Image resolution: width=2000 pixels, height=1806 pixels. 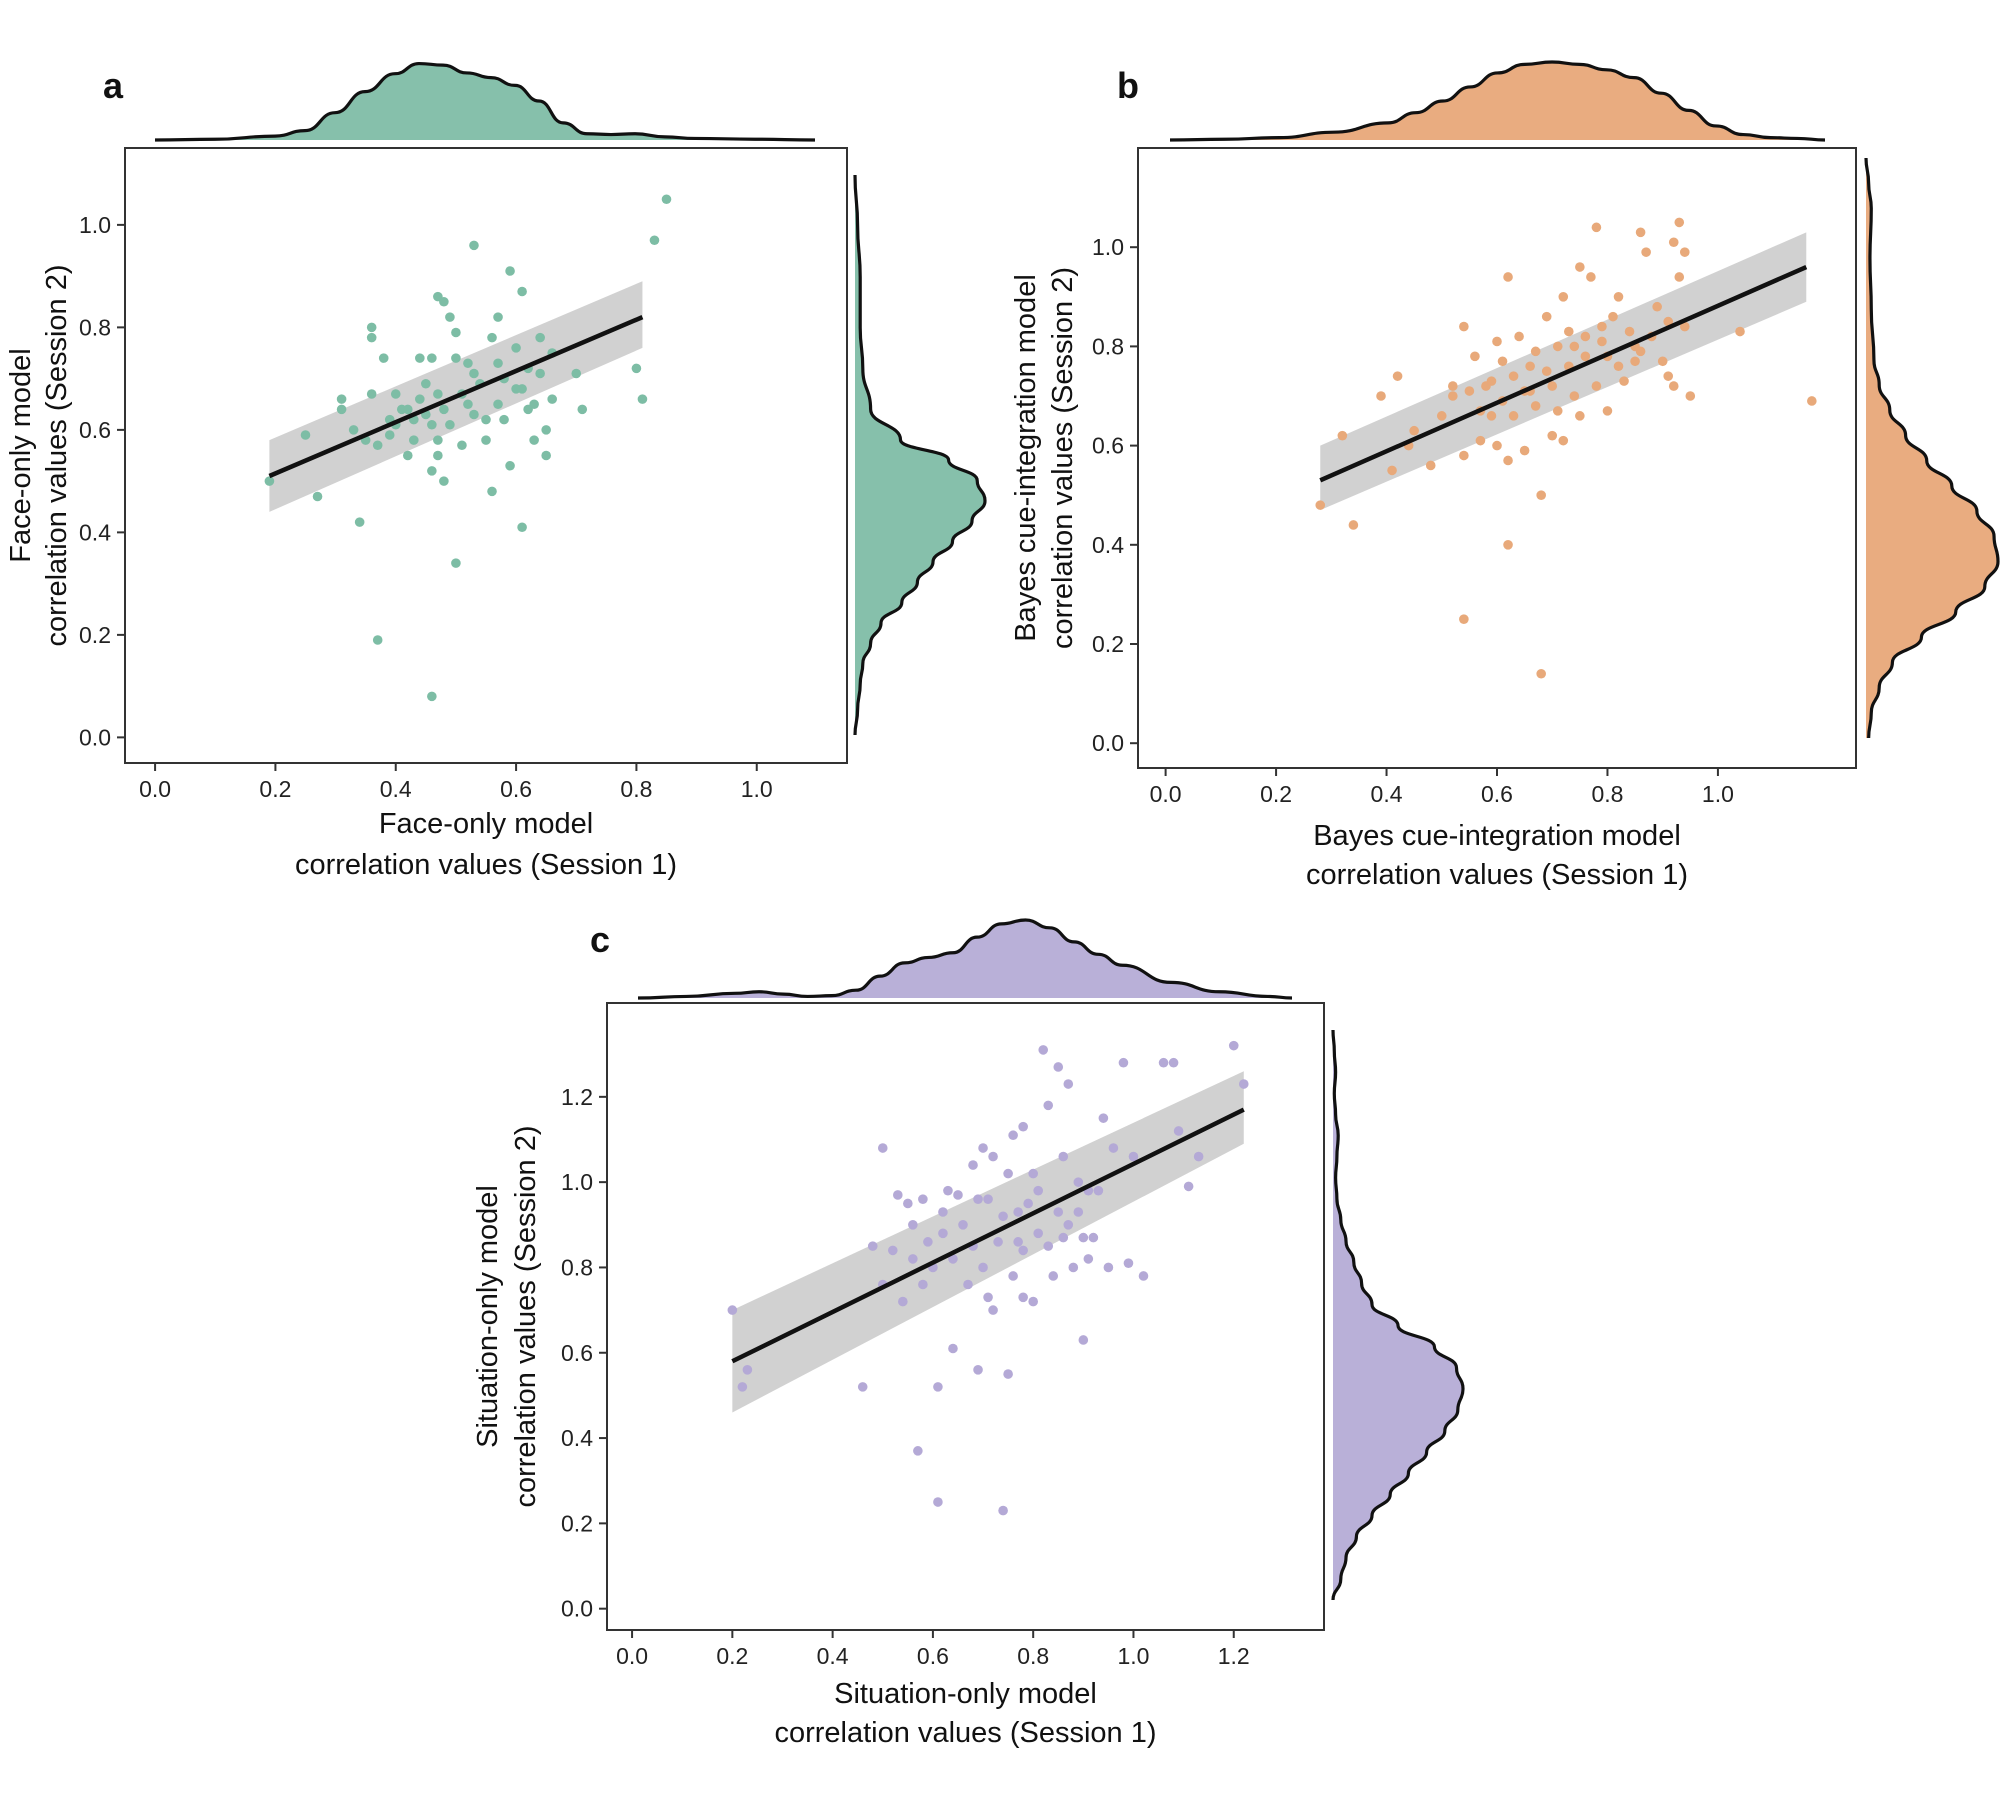 What do you see at coordinates (988, 1235) in the screenshot?
I see `regression-line` at bounding box center [988, 1235].